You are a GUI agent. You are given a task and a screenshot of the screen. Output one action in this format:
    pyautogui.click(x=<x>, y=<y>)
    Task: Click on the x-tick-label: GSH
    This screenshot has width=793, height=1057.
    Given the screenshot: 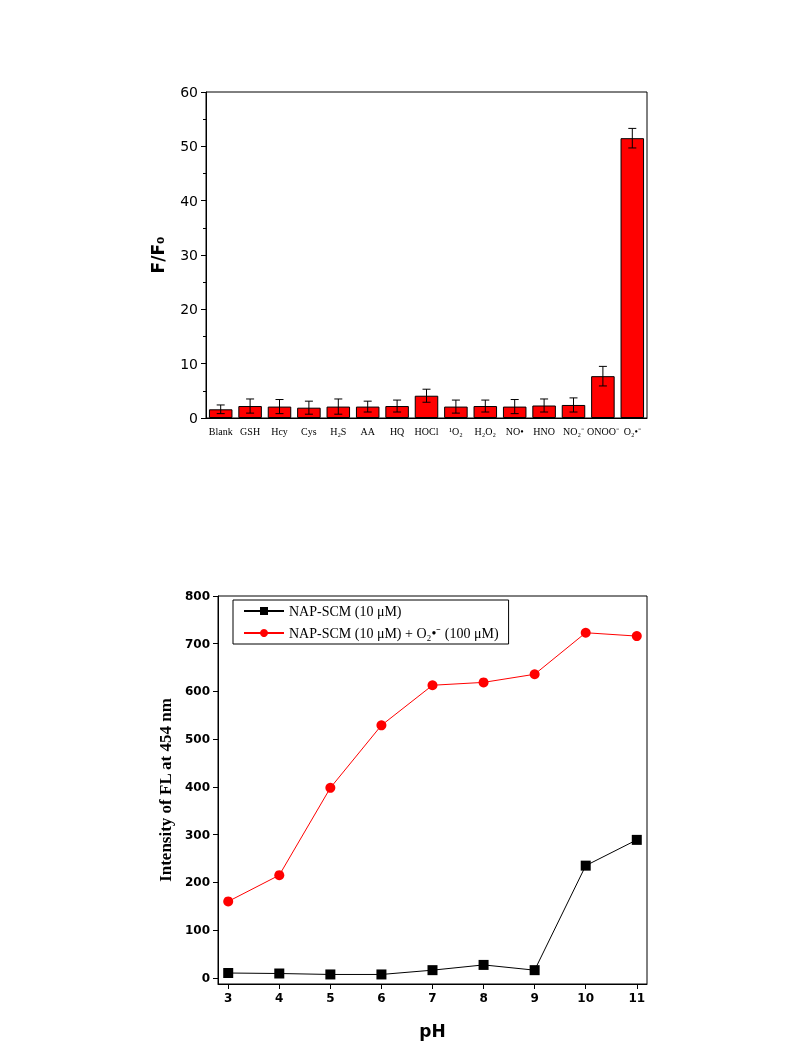 What is the action you would take?
    pyautogui.click(x=250, y=431)
    